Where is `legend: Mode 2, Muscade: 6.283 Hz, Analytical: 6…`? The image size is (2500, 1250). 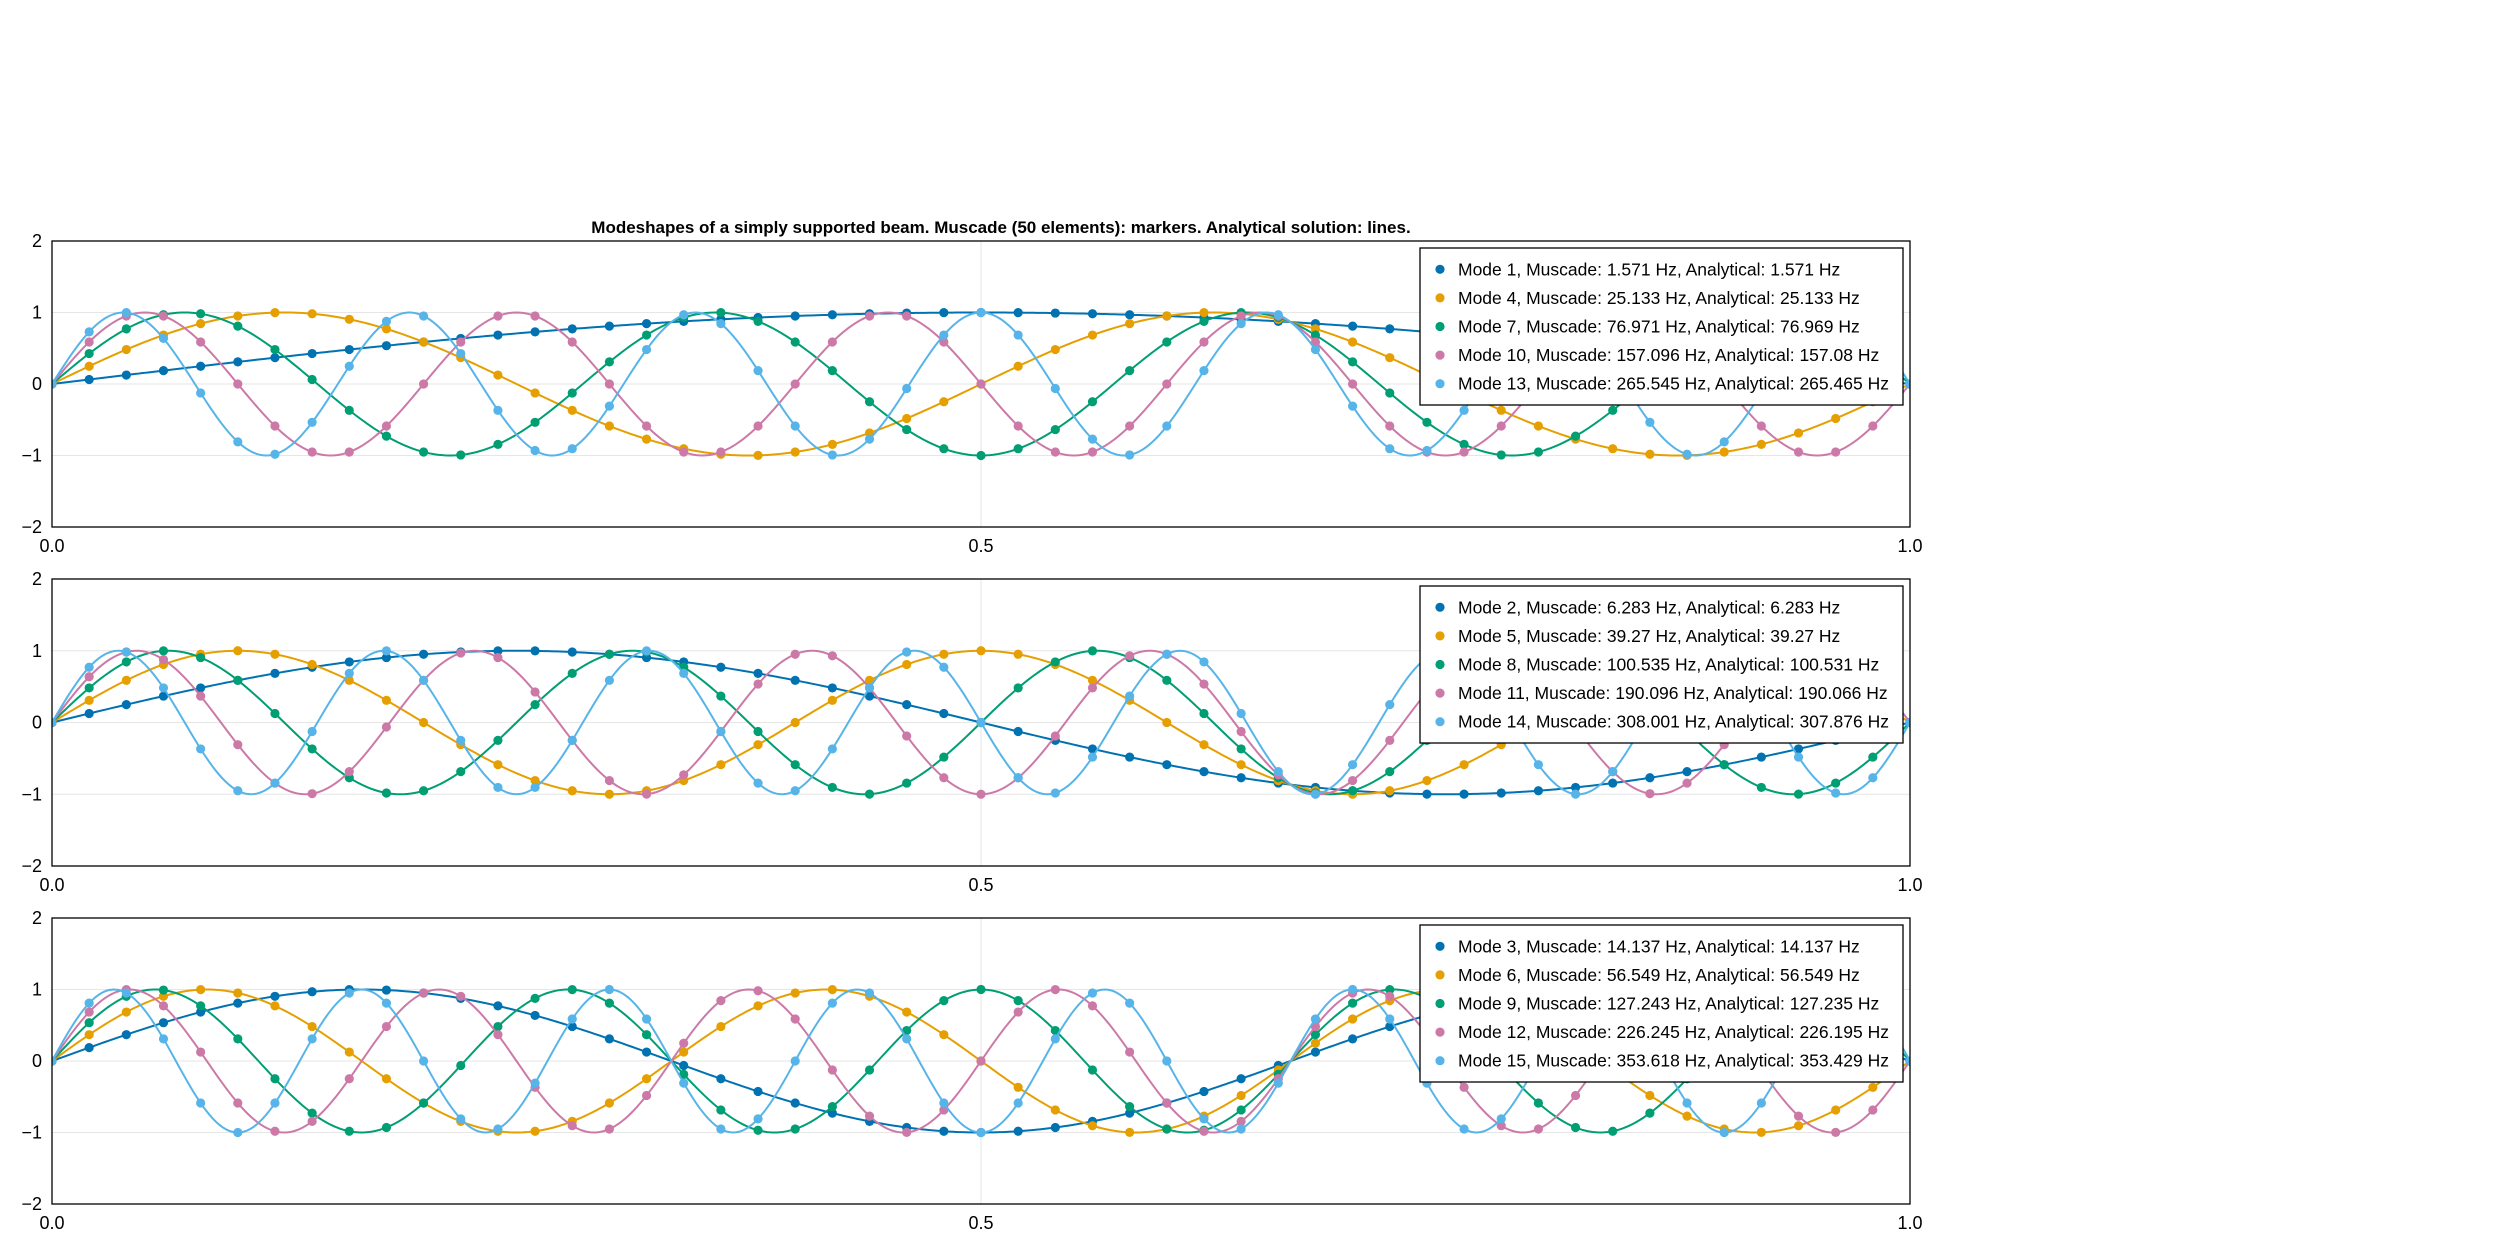 legend: Mode 2, Muscade: 6.283 Hz, Analytical: 6… is located at coordinates (1661, 664).